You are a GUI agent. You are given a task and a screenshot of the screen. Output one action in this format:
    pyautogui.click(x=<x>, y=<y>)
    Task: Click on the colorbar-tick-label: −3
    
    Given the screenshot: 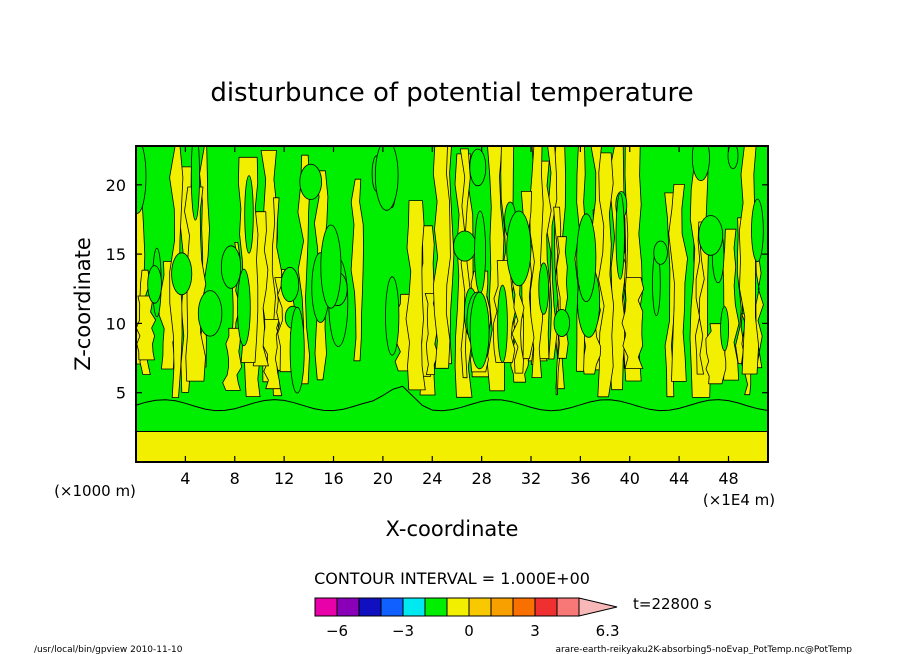 What is the action you would take?
    pyautogui.click(x=403, y=631)
    